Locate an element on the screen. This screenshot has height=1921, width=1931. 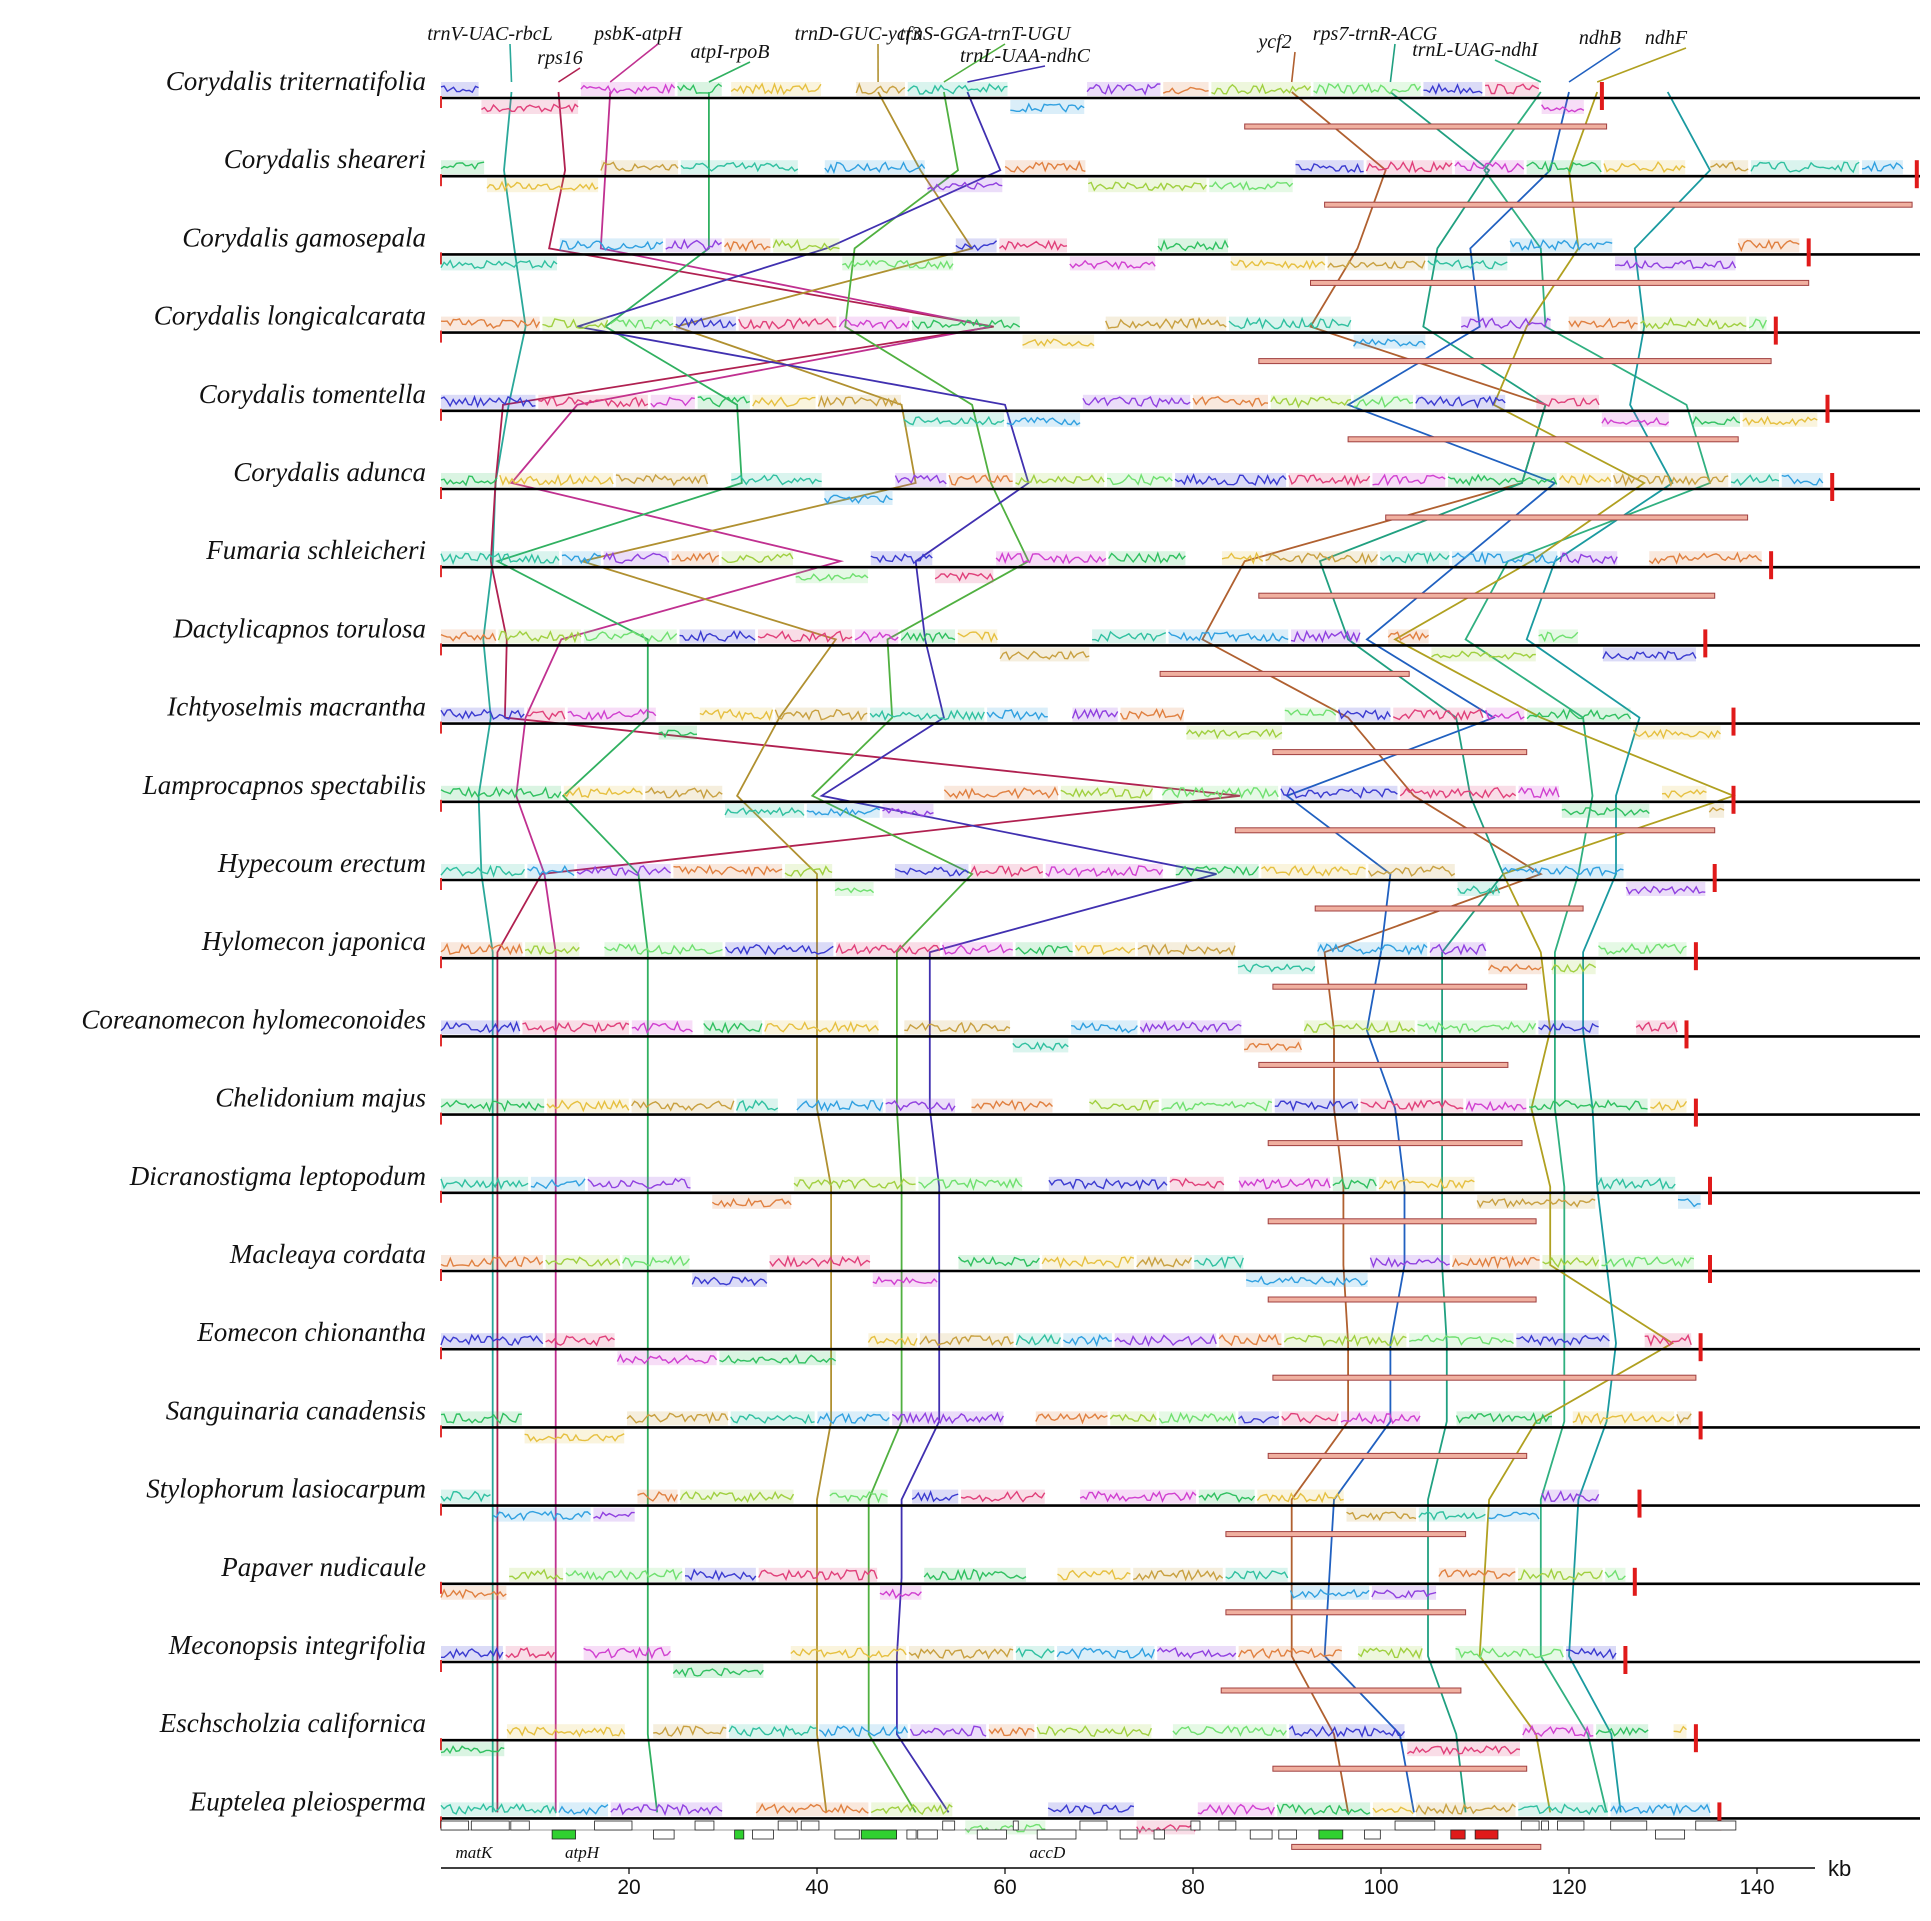
region-label: trnL-UAA-ndhC is located at coordinates (1025, 56).